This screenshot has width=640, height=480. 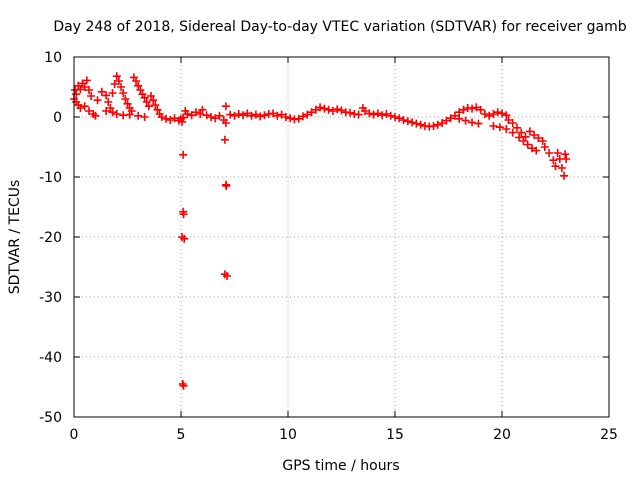 What do you see at coordinates (50, 358) in the screenshot?
I see `y-tick-label: -40` at bounding box center [50, 358].